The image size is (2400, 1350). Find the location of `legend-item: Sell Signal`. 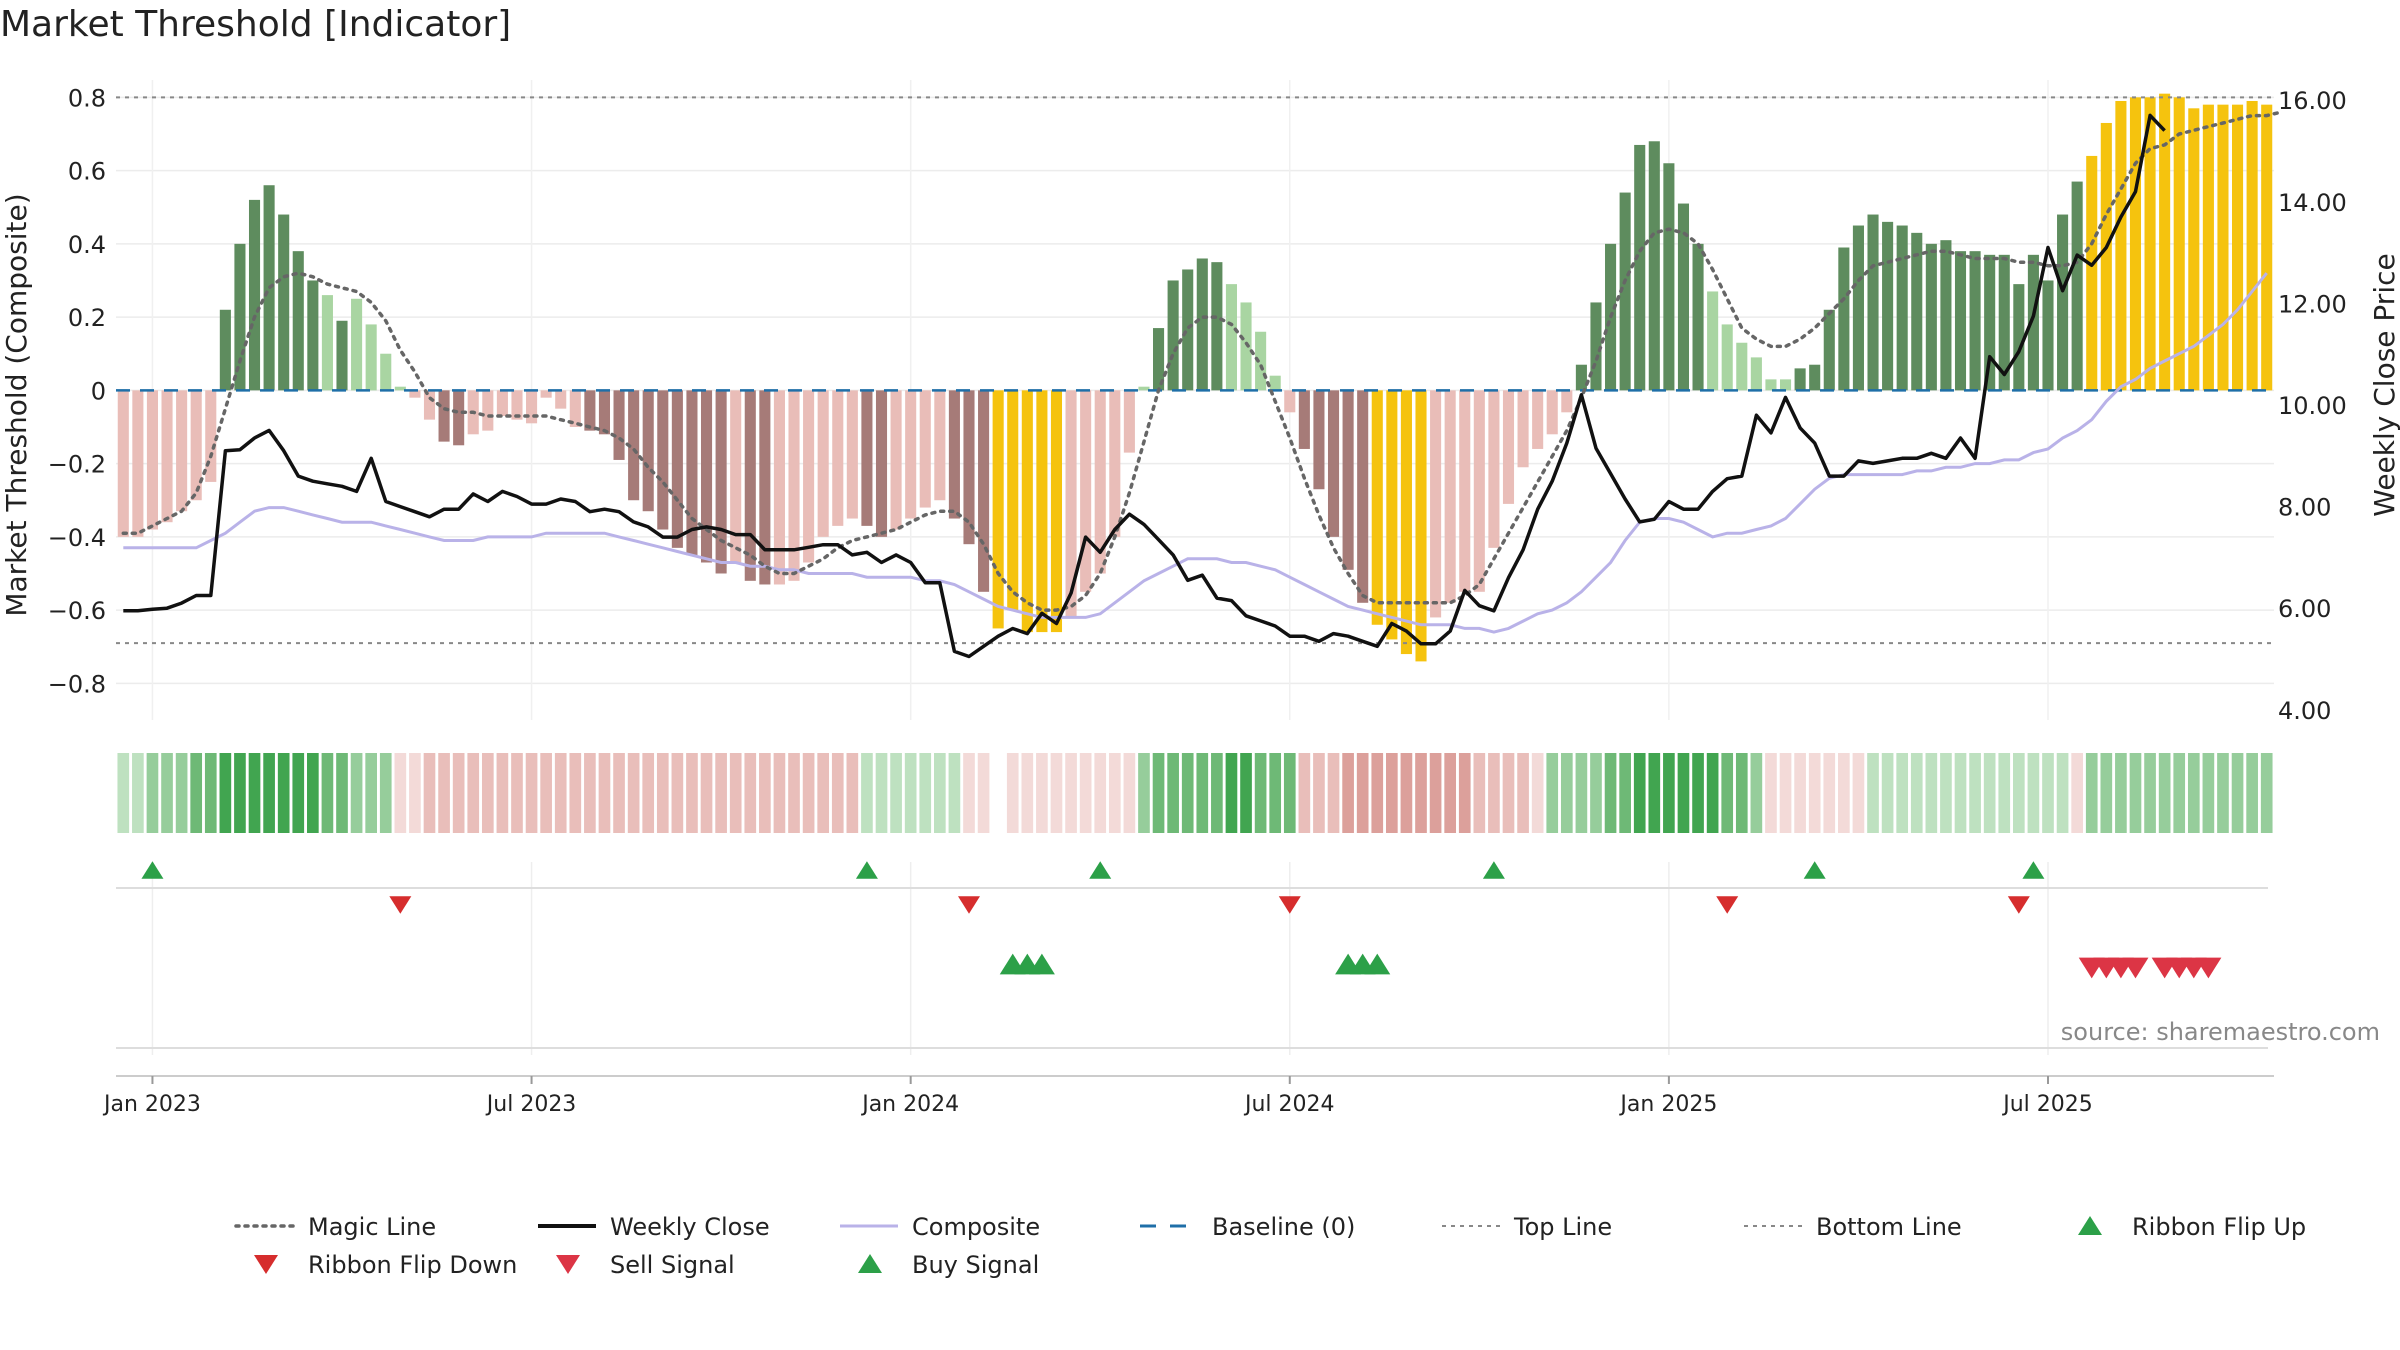

legend-item: Sell Signal is located at coordinates (645, 1265).